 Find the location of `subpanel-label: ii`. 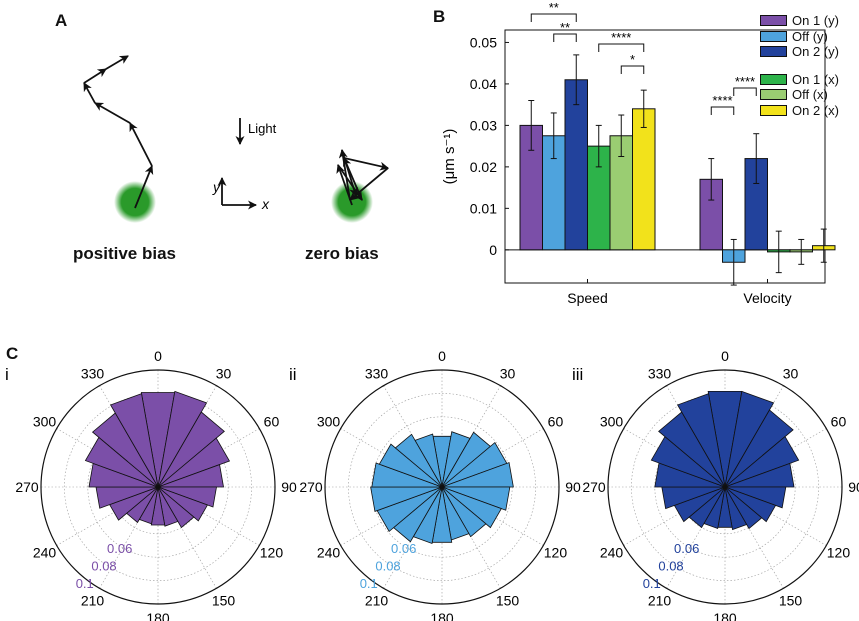

subpanel-label: ii is located at coordinates (293, 374).